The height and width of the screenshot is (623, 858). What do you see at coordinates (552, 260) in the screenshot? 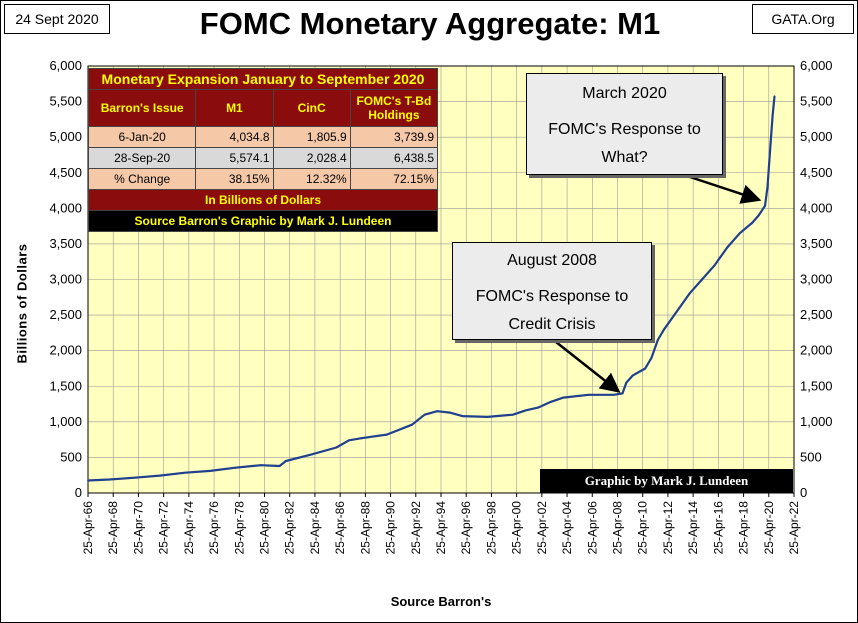
I see `callout-title: August 2008` at bounding box center [552, 260].